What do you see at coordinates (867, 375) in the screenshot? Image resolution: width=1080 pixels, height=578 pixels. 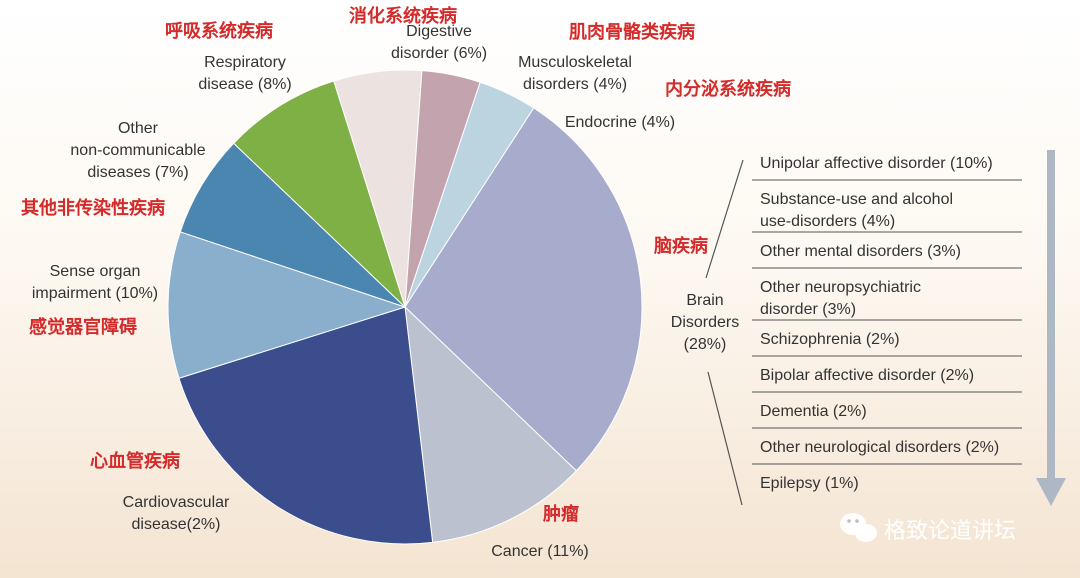 I see `breakdown-item: Bipolar affective disorder (2%)` at bounding box center [867, 375].